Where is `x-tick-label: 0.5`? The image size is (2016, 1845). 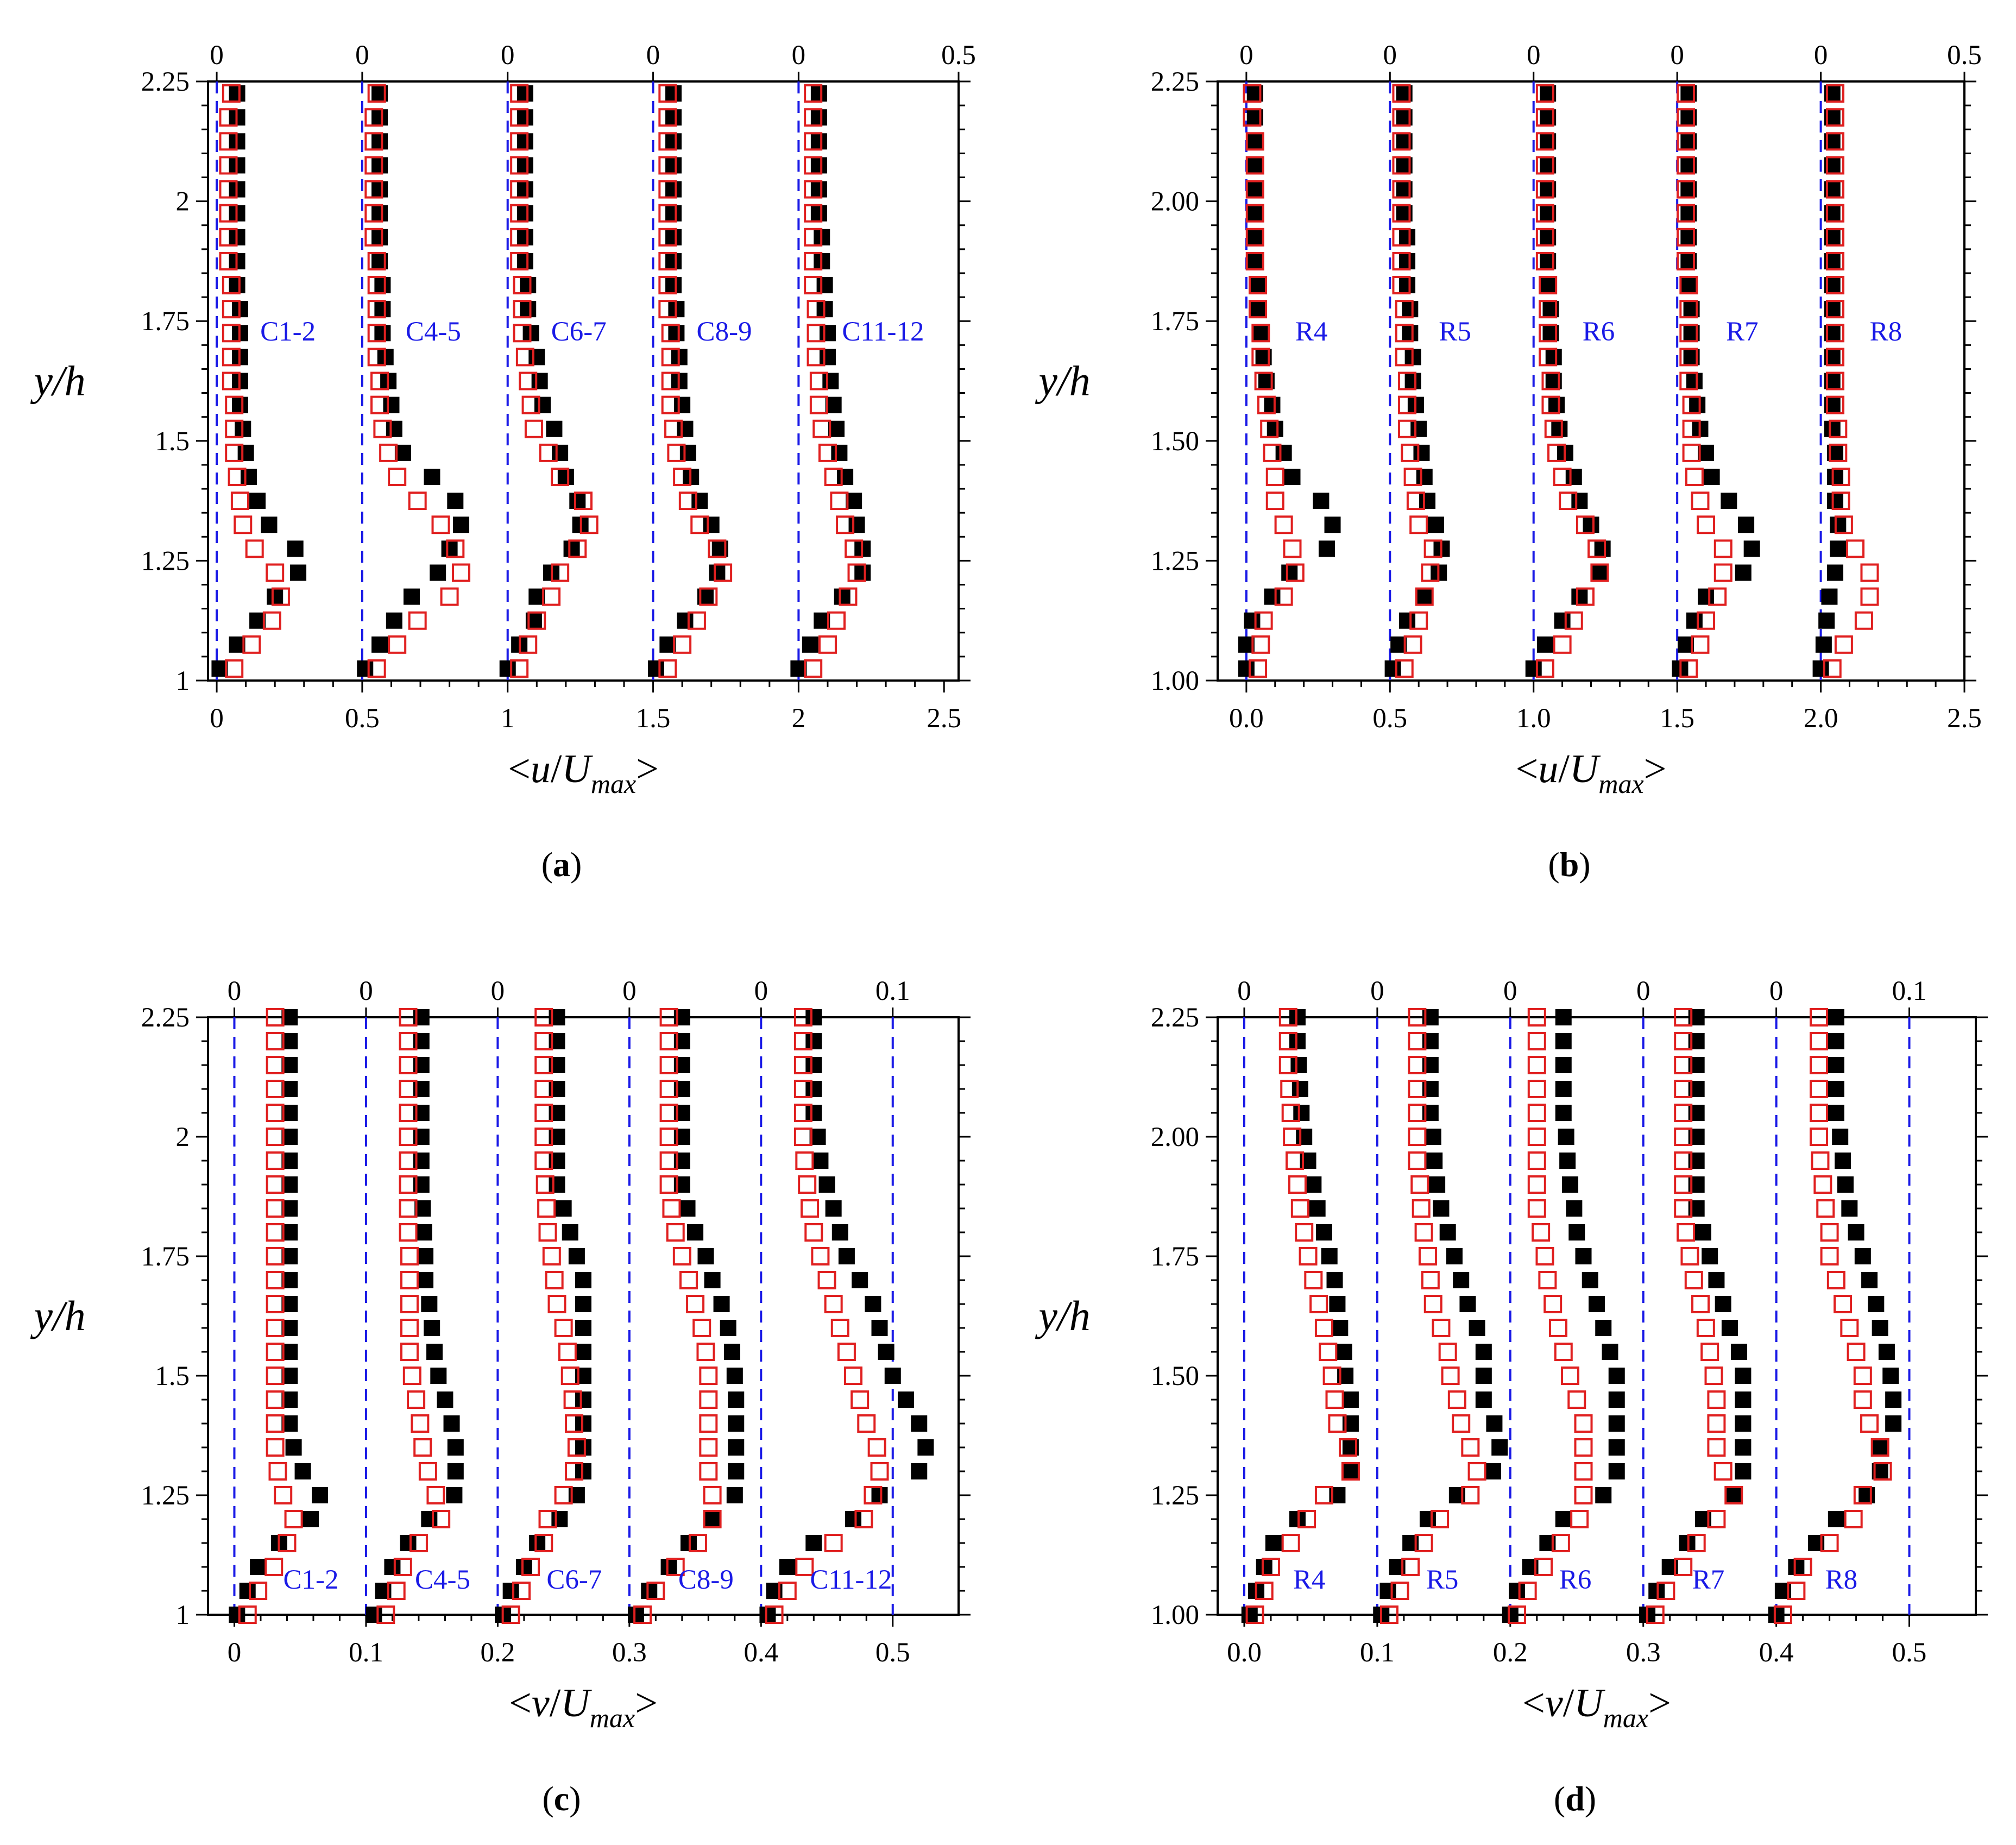
x-tick-label: 0.5 is located at coordinates (1389, 718).